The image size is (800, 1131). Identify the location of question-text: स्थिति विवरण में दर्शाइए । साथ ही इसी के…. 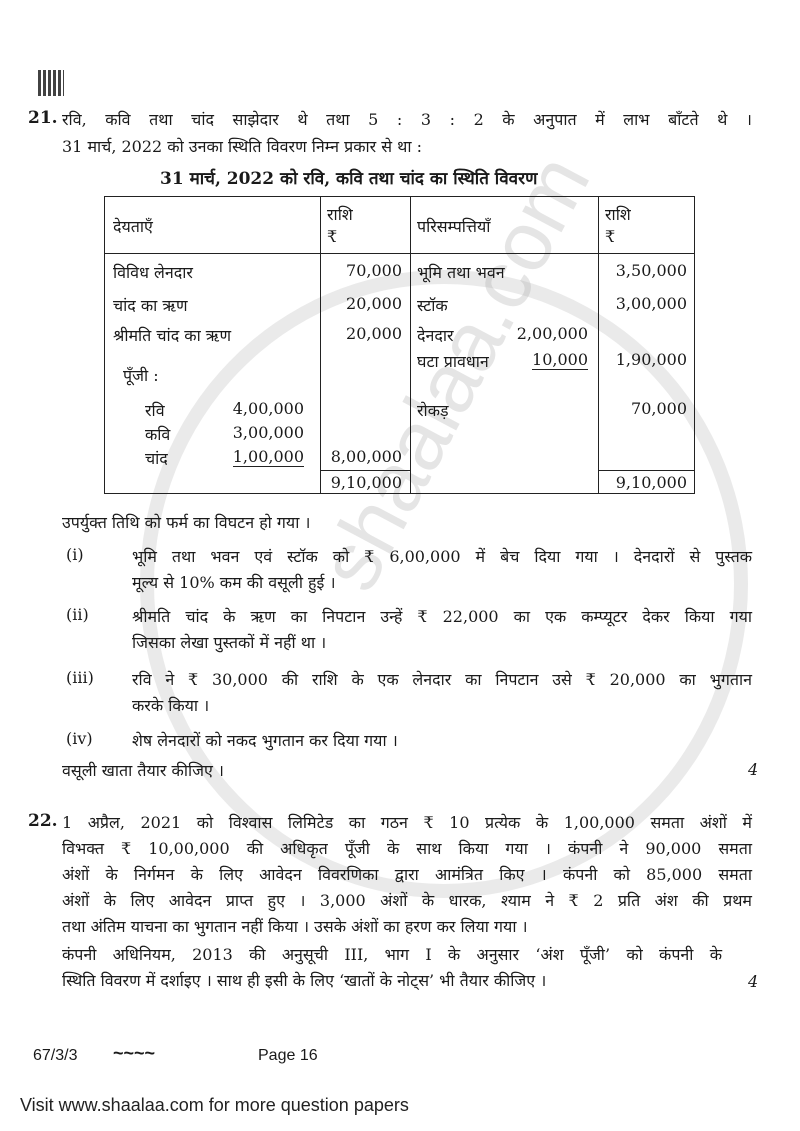
(304, 980).